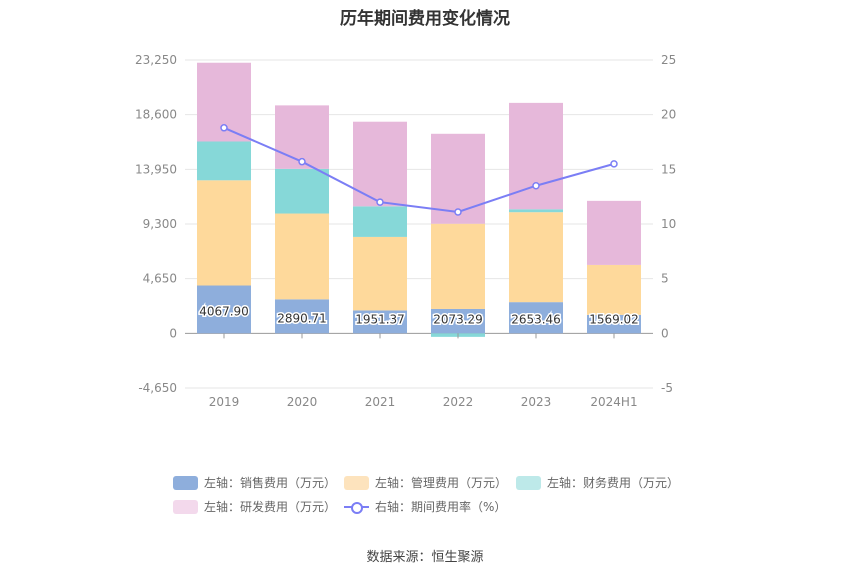 This screenshot has width=850, height=575. What do you see at coordinates (665, 279) in the screenshot?
I see `right-axis-tick-label: 5` at bounding box center [665, 279].